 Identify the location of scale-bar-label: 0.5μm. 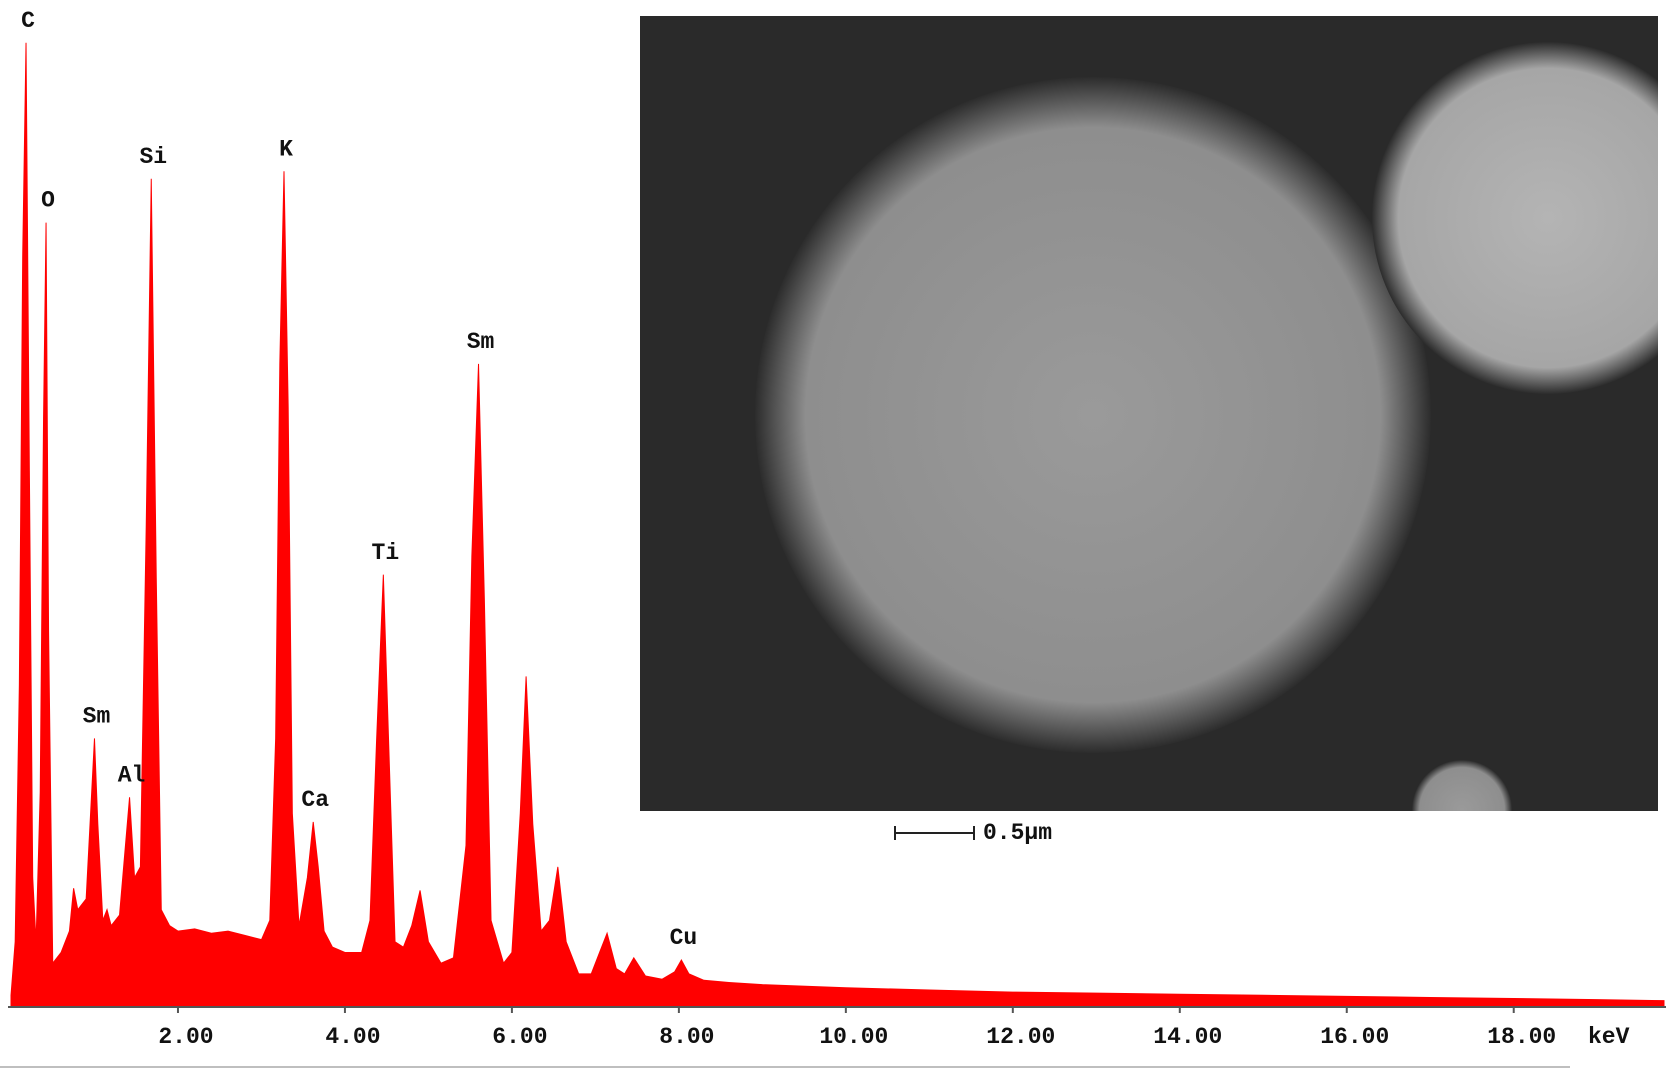
(1017, 833).